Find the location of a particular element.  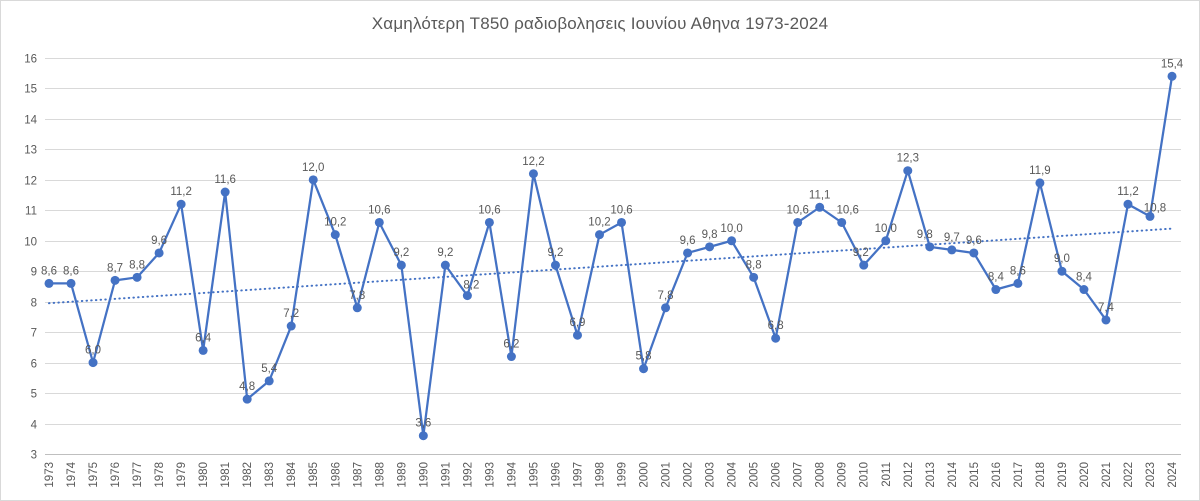

x-tick-label: 1995 is located at coordinates (534, 475).